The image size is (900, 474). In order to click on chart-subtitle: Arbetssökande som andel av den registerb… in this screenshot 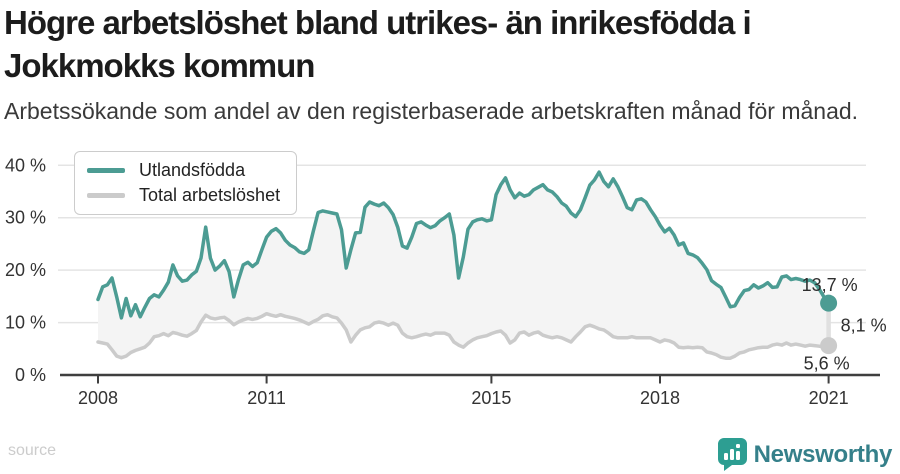, I will do `click(431, 111)`.